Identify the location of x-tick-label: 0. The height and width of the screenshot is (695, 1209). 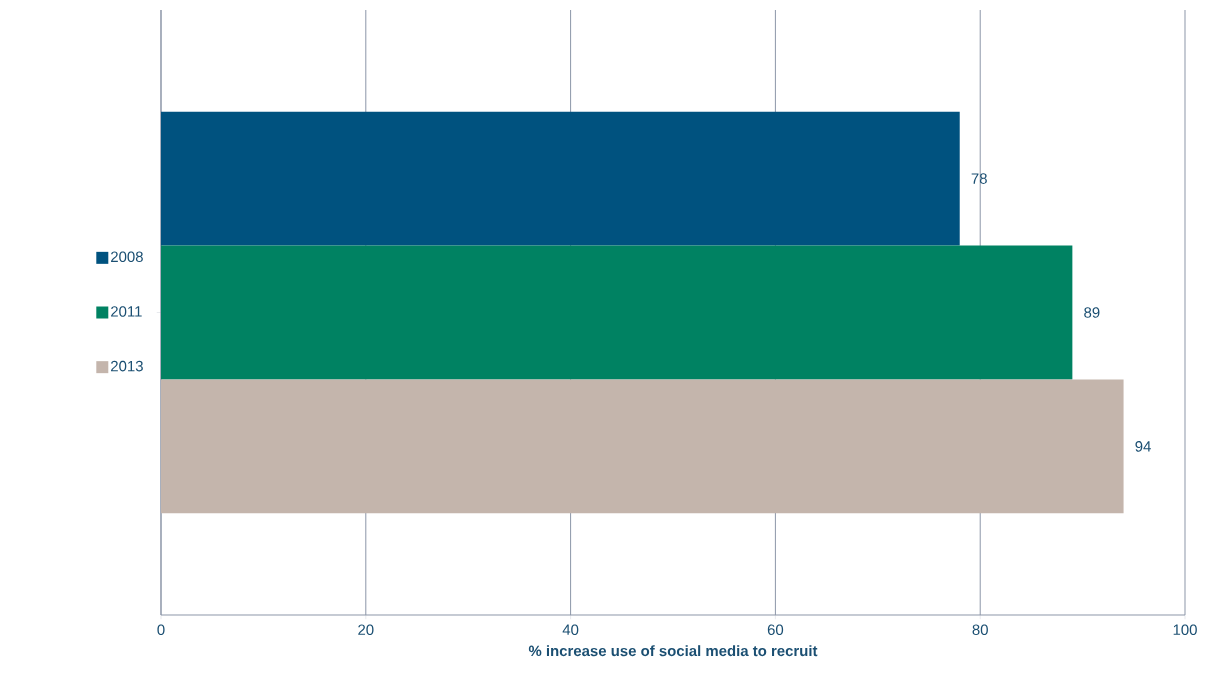
(161, 630).